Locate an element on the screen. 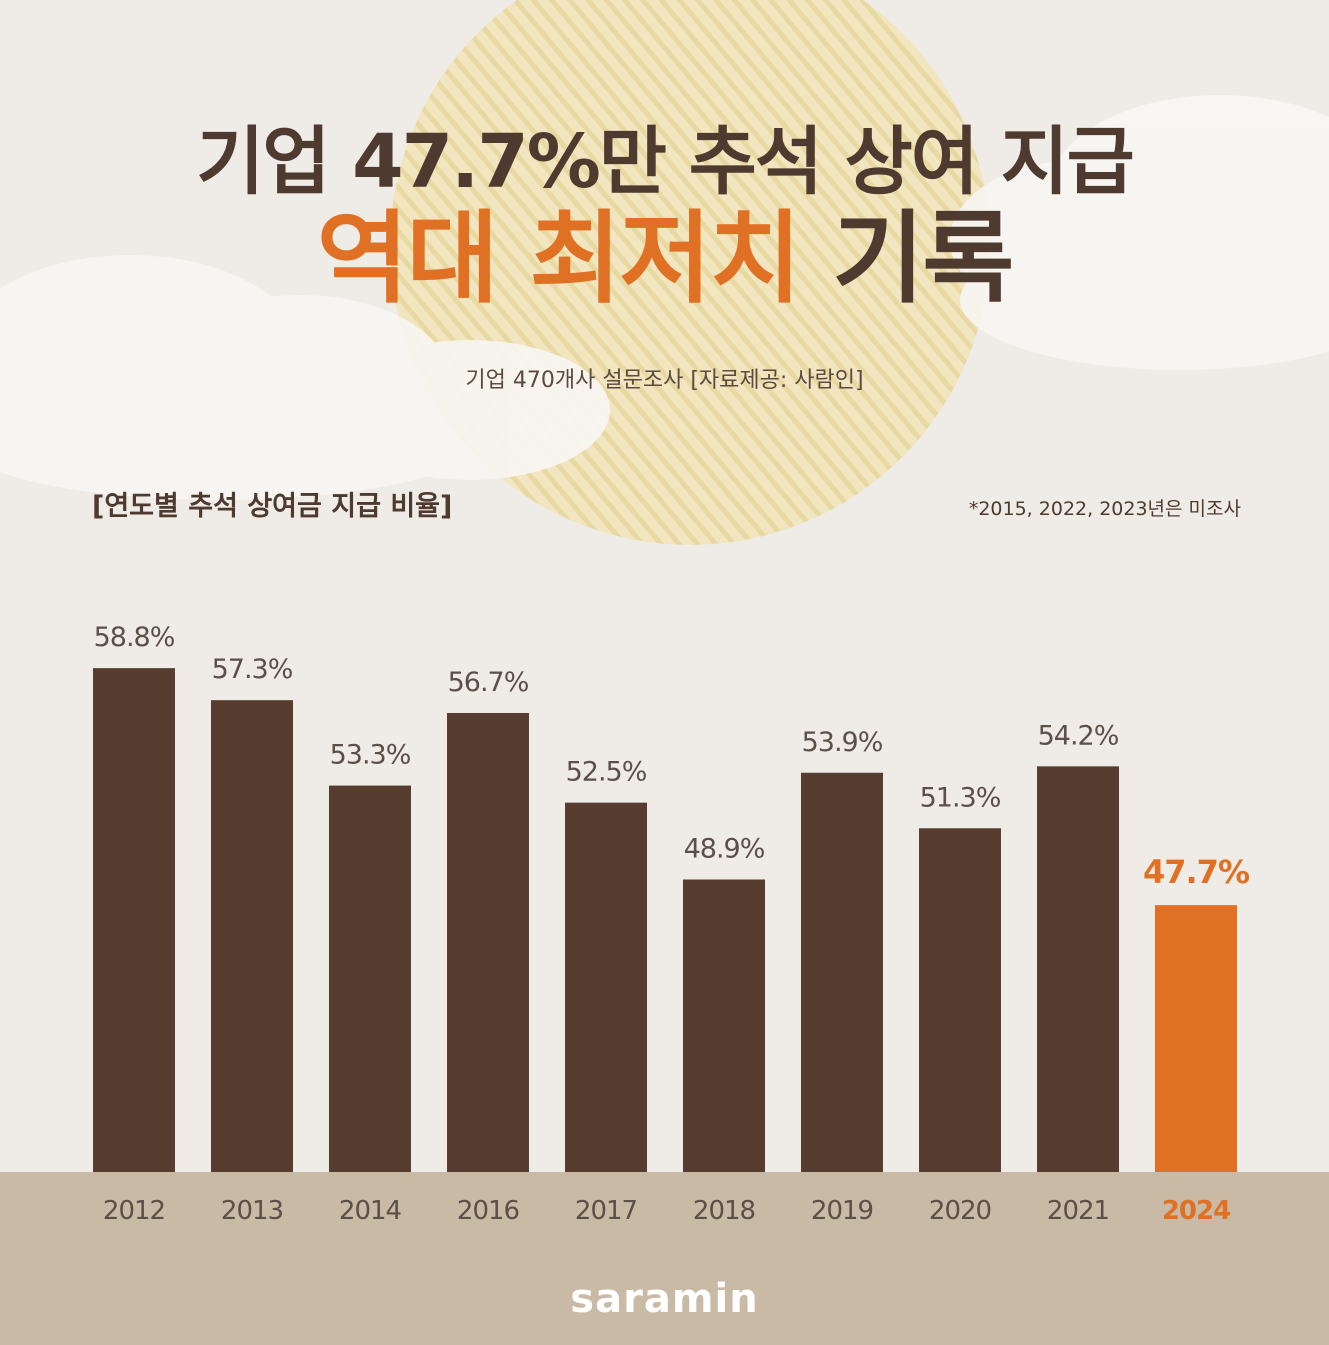 The height and width of the screenshot is (1345, 1329). chart-heading: [연도별 추석 상여금 지급 비율] is located at coordinates (272, 506).